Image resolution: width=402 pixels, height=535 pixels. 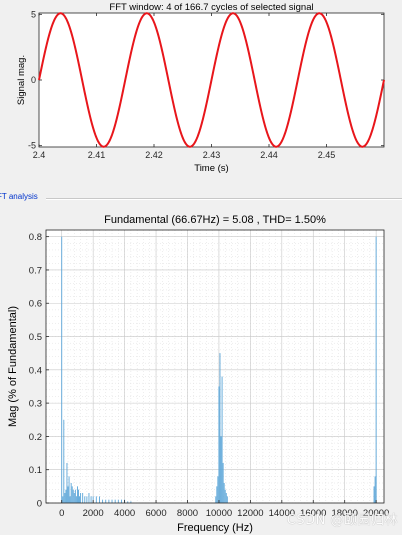 What do you see at coordinates (35, 404) in the screenshot?
I see `y-tick-label: 0.3` at bounding box center [35, 404].